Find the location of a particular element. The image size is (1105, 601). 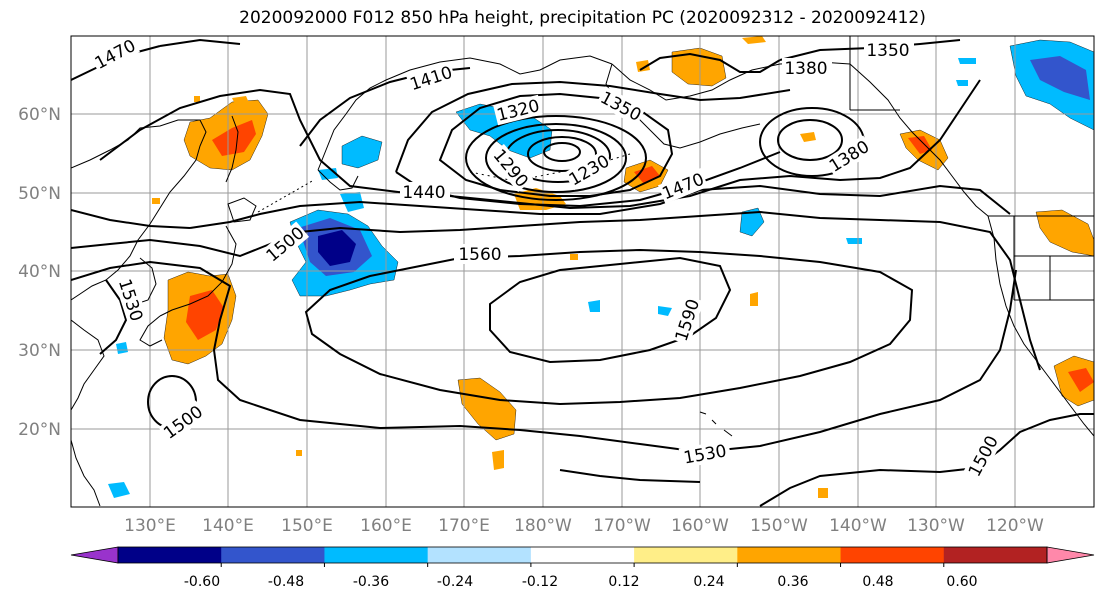

contour-label: 1440 is located at coordinates (423, 193).